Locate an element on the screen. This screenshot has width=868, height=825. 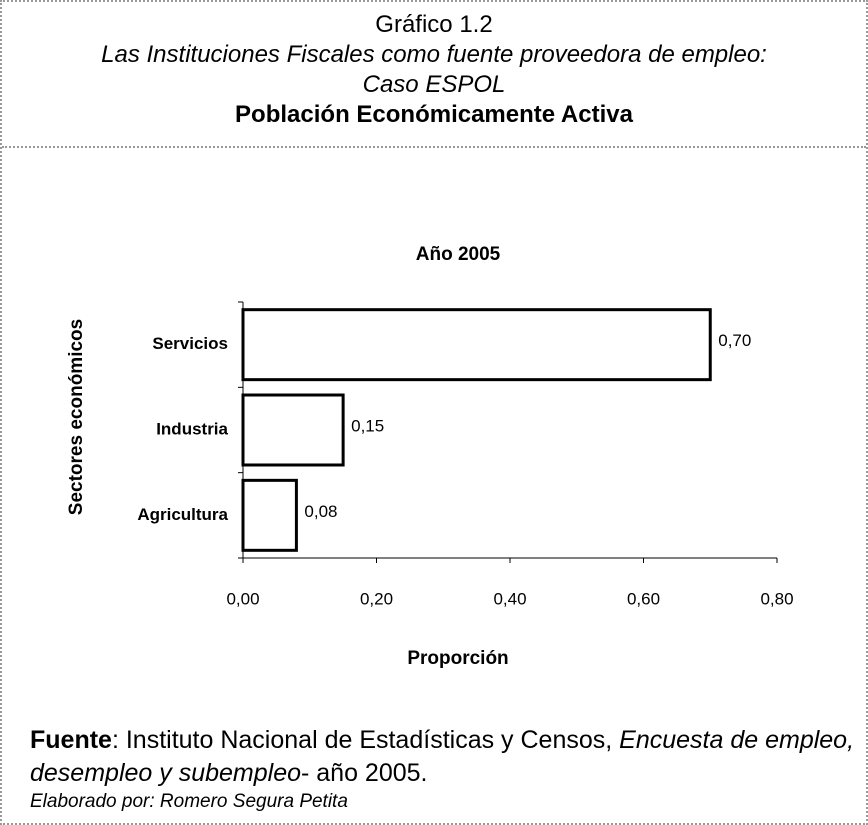
figure-number: Gráfico 1.2 is located at coordinates (434, 24).